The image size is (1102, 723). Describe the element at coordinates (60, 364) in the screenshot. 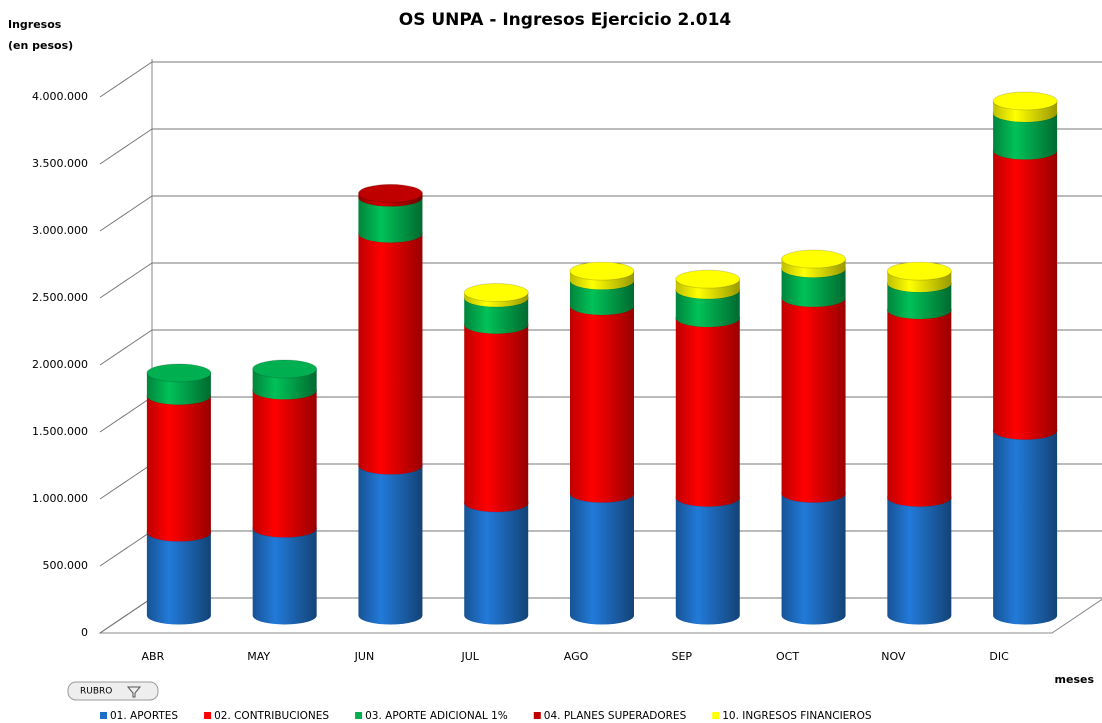

I see `y-tick-label: 2.000.000` at that location.